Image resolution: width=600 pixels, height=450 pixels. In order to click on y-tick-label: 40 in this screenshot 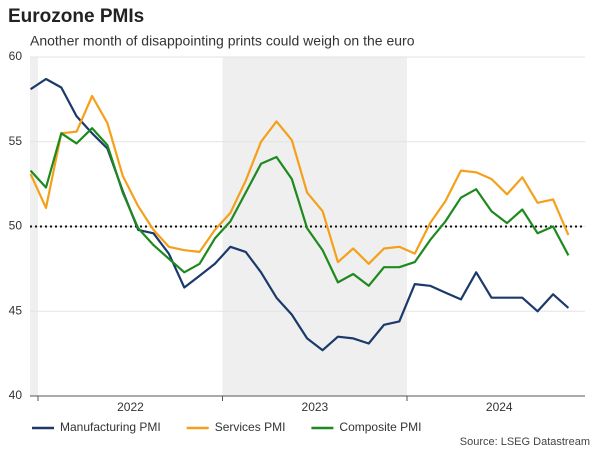, I will do `click(16, 395)`.